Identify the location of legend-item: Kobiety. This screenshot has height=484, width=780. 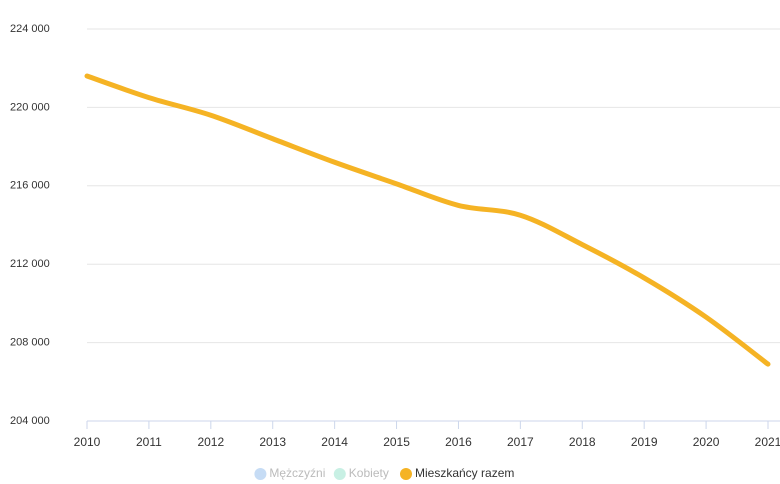
(361, 473).